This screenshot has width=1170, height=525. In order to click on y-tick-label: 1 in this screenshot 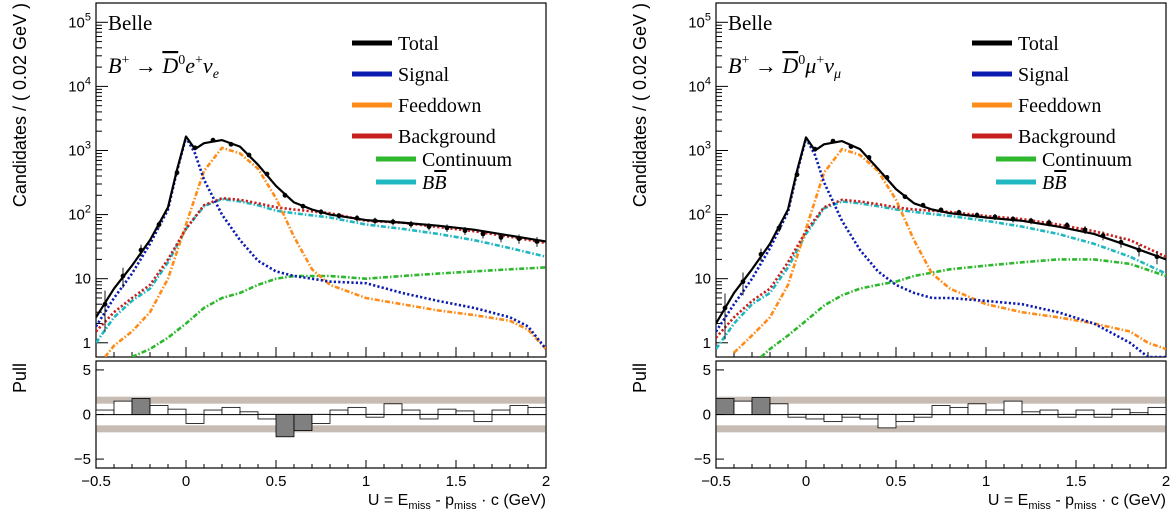, I will do `click(87, 343)`.